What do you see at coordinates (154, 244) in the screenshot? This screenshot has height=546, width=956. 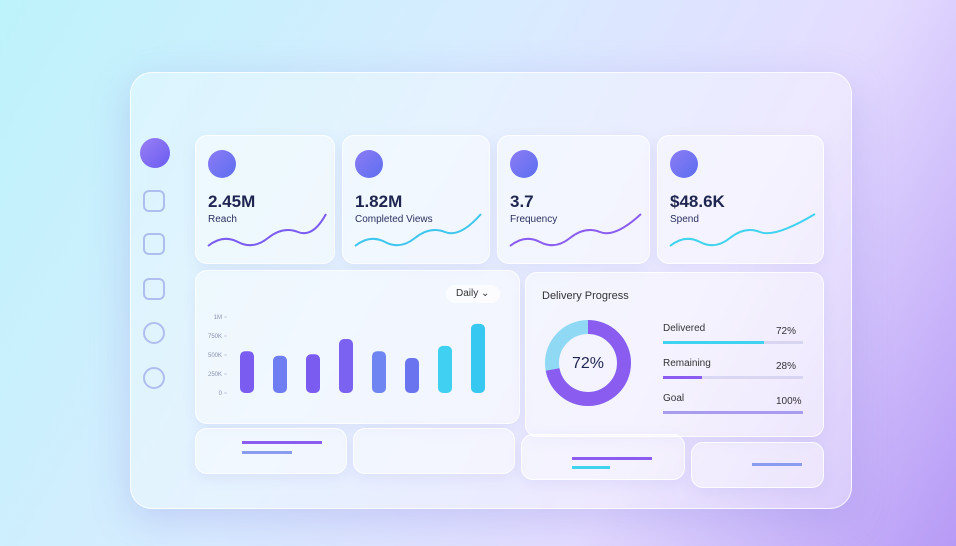 I see `nav-media` at bounding box center [154, 244].